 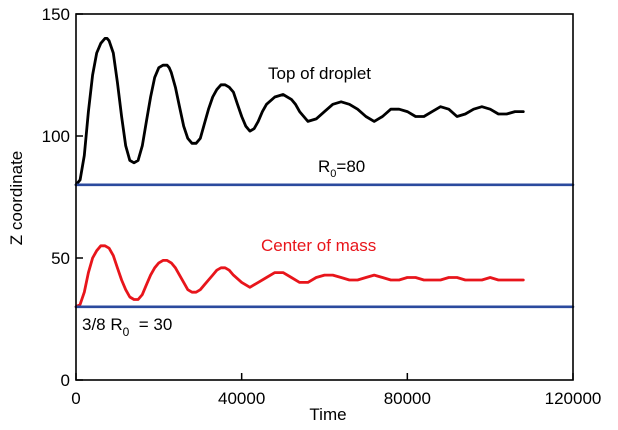 I want to click on r0-label-main: R, so click(x=324, y=166).